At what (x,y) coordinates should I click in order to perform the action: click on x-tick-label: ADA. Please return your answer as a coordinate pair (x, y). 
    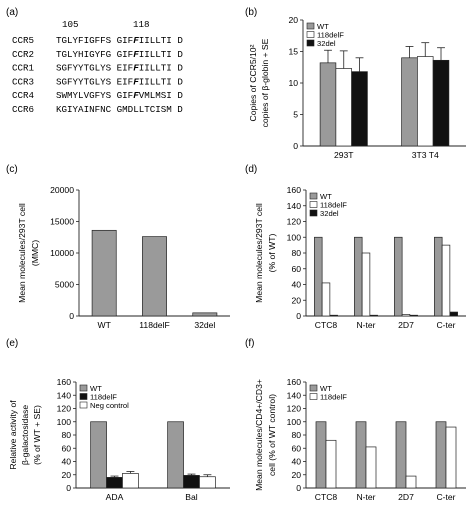
    Looking at the image, I should click on (115, 497).